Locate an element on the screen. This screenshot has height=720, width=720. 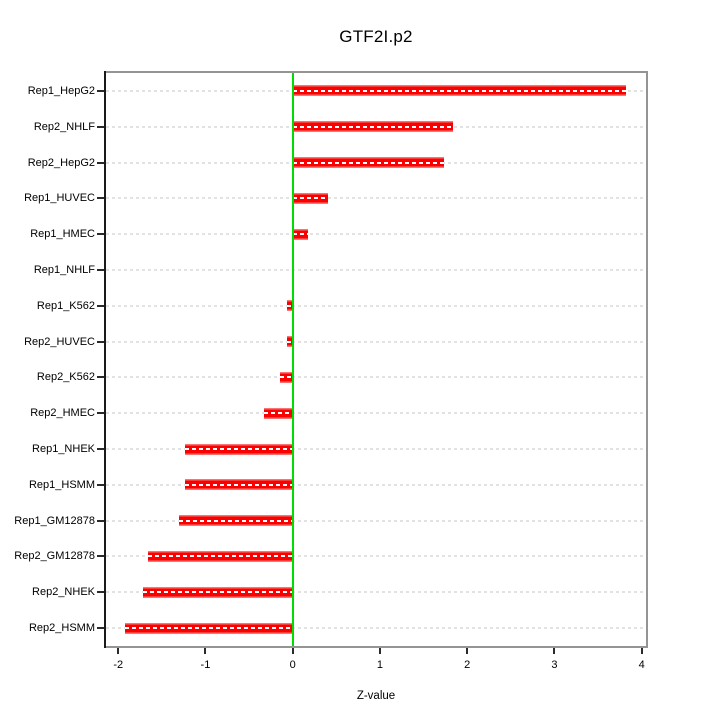
y-axis-label: Rep1_NHLF is located at coordinates (64, 269).